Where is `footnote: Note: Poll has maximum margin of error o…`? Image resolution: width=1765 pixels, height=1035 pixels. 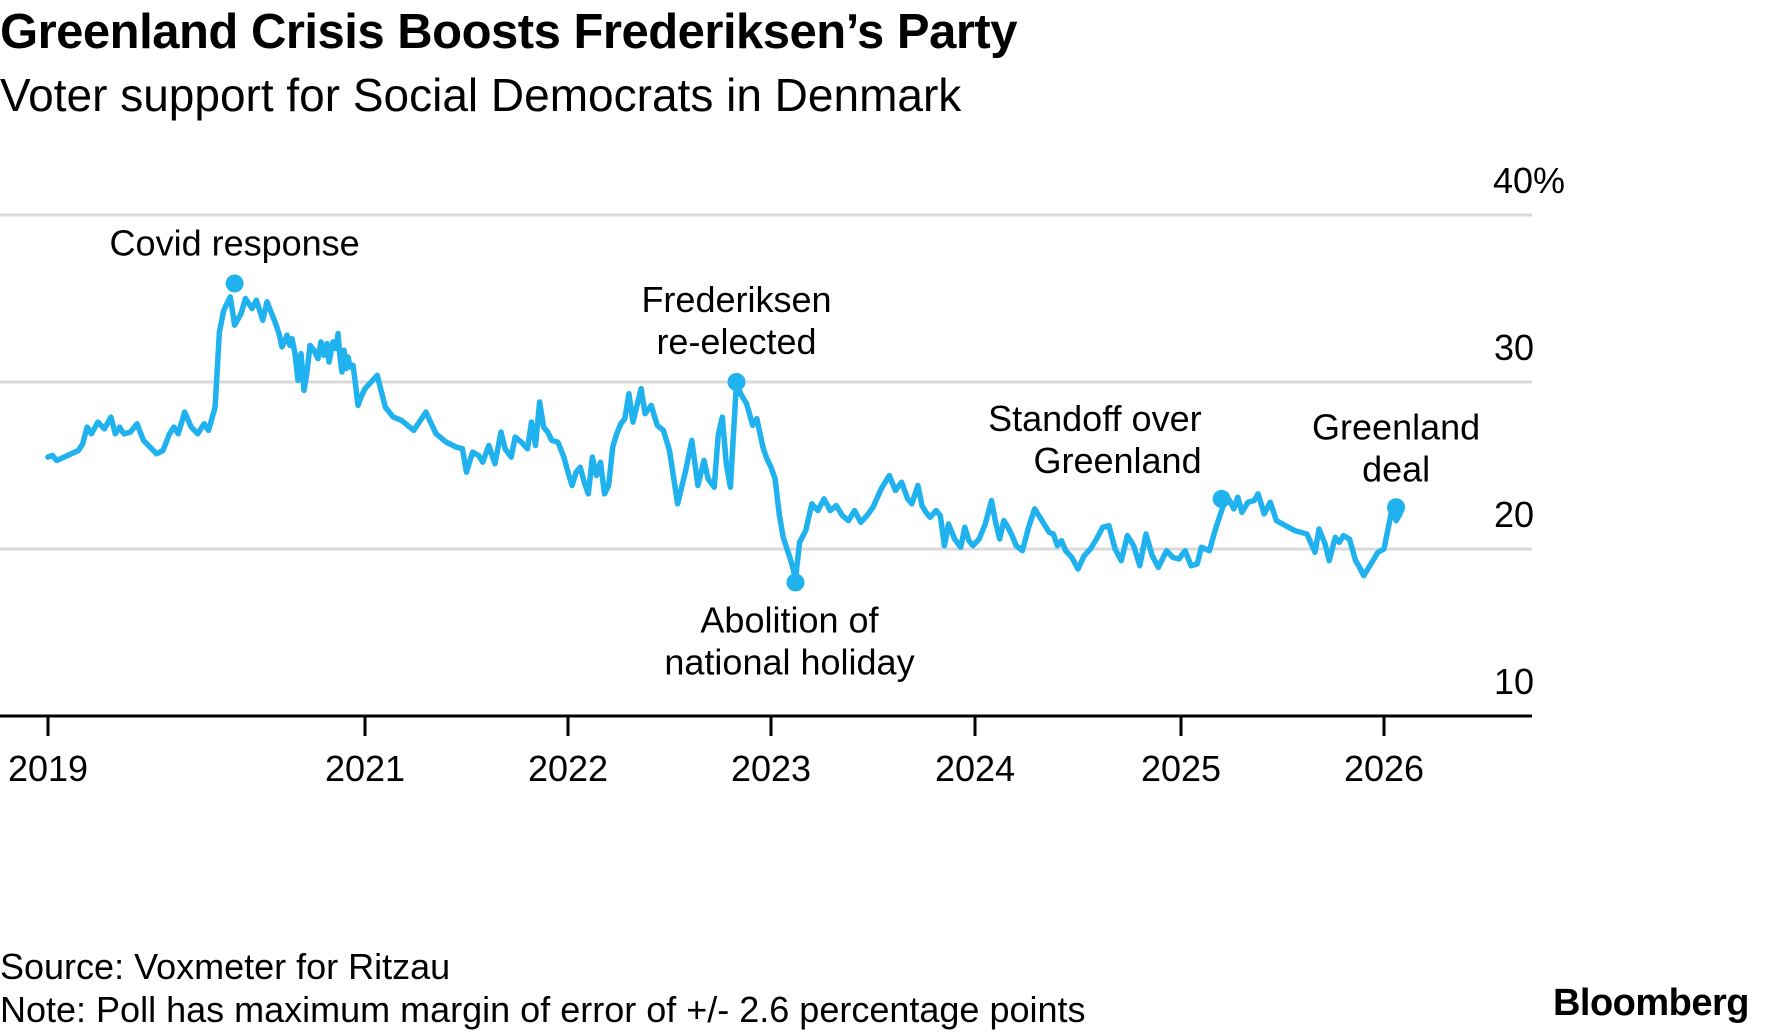 footnote: Note: Poll has maximum margin of error o… is located at coordinates (543, 1009).